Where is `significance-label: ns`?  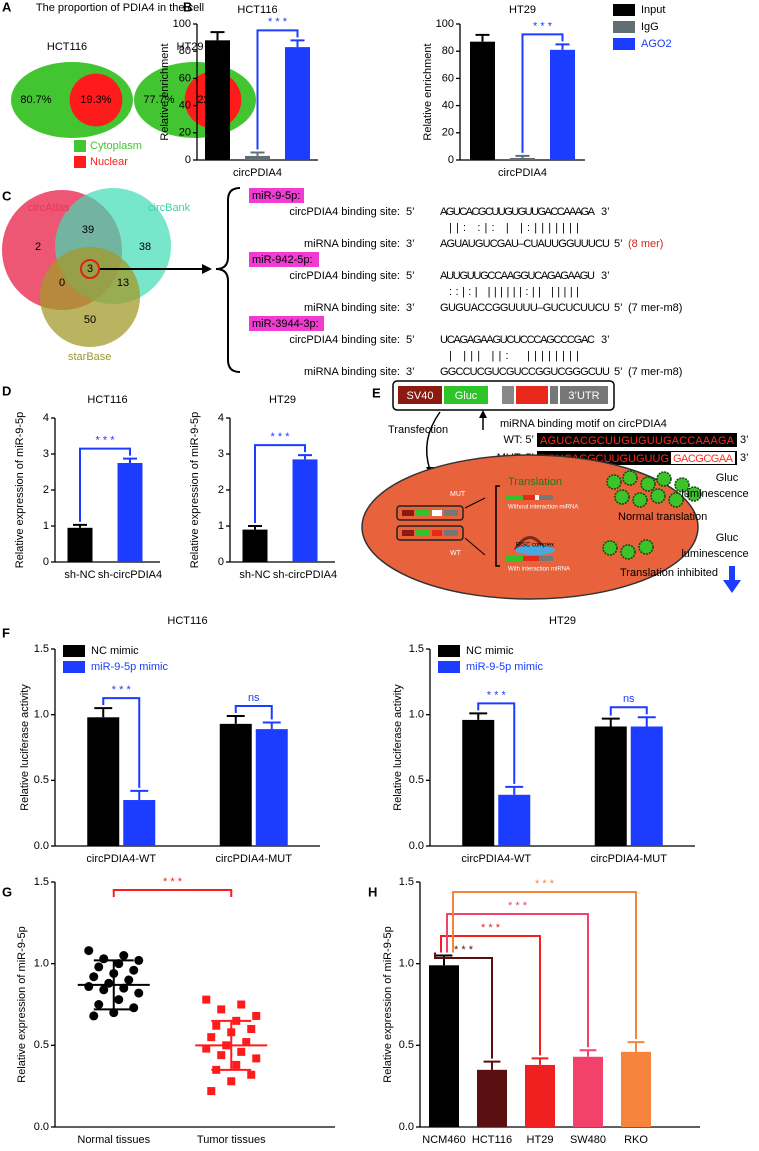
significance-label: ns is located at coordinates (254, 698).